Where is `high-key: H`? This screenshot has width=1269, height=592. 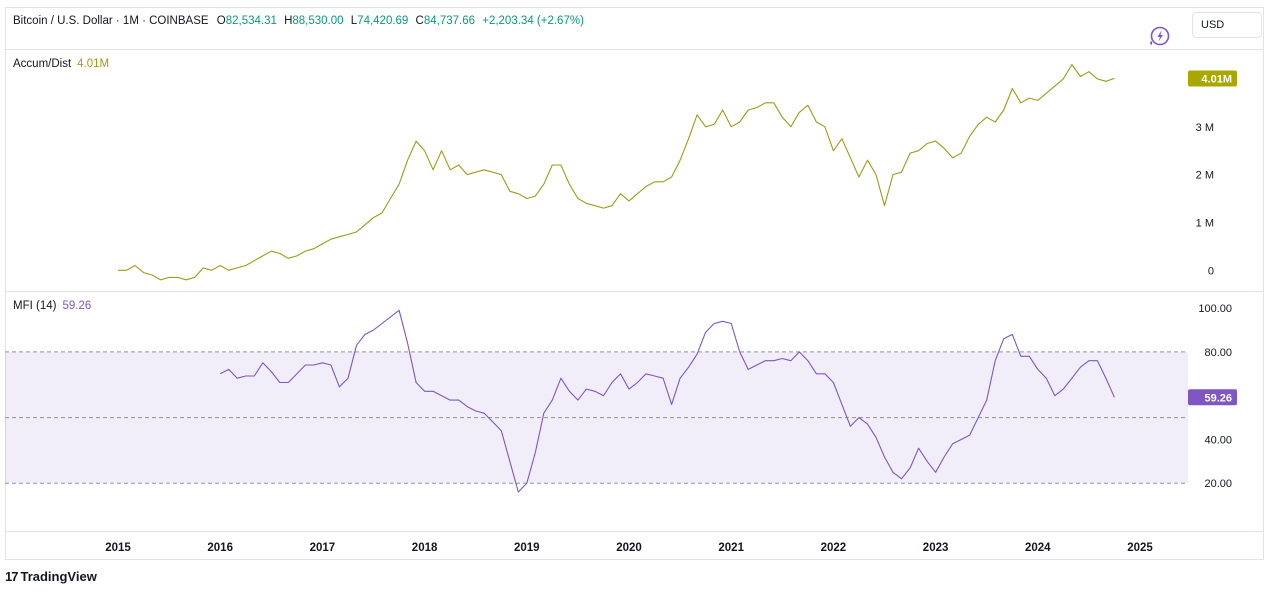 high-key: H is located at coordinates (288, 21).